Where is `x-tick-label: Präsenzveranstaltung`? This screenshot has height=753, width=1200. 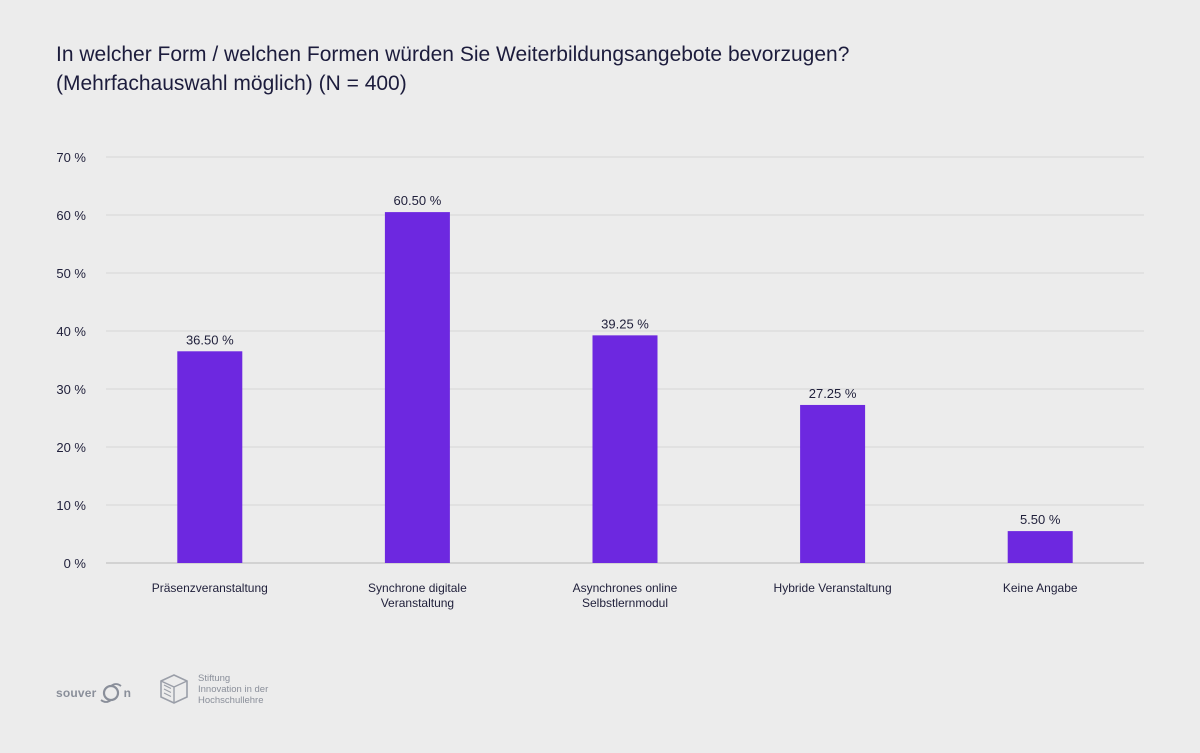 x-tick-label: Präsenzveranstaltung is located at coordinates (210, 588).